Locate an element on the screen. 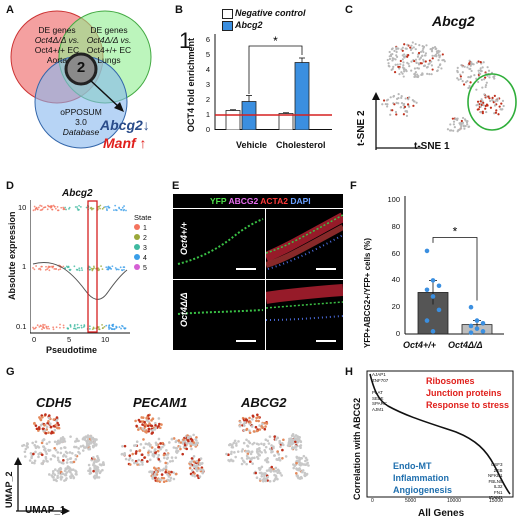 The width and height of the screenshot is (520, 523). g-xlabel: UMAP_1 is located at coordinates (45, 510).